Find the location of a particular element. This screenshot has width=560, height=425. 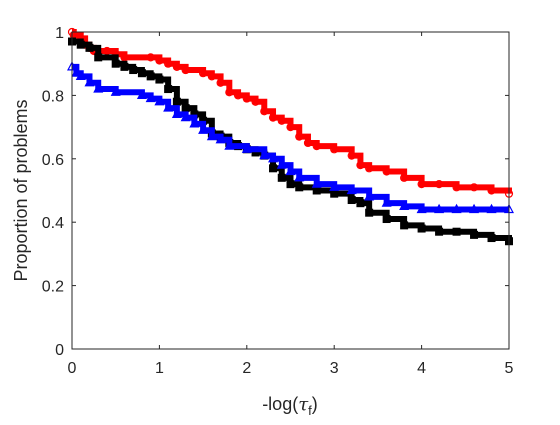

y-axis-label: Proportion of problems is located at coordinates (21, 190).